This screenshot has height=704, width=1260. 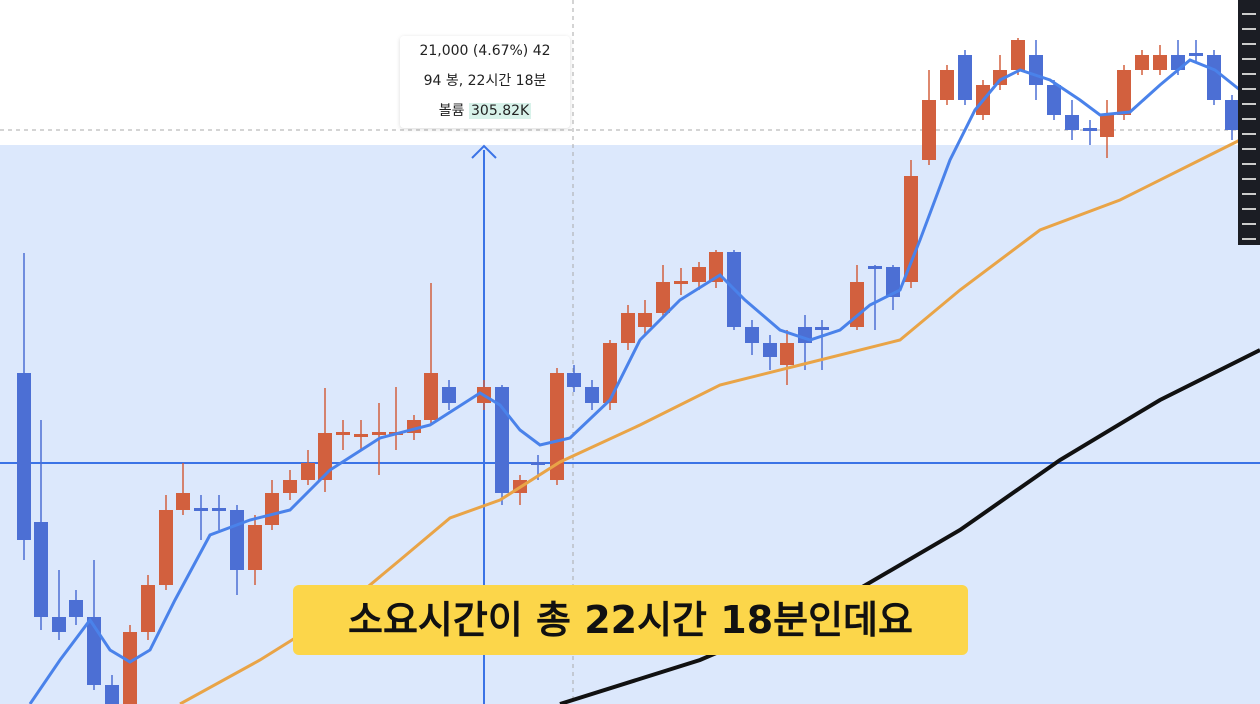 I want to click on tooltip-line3: 볼륨 305.82K, so click(x=485, y=111).